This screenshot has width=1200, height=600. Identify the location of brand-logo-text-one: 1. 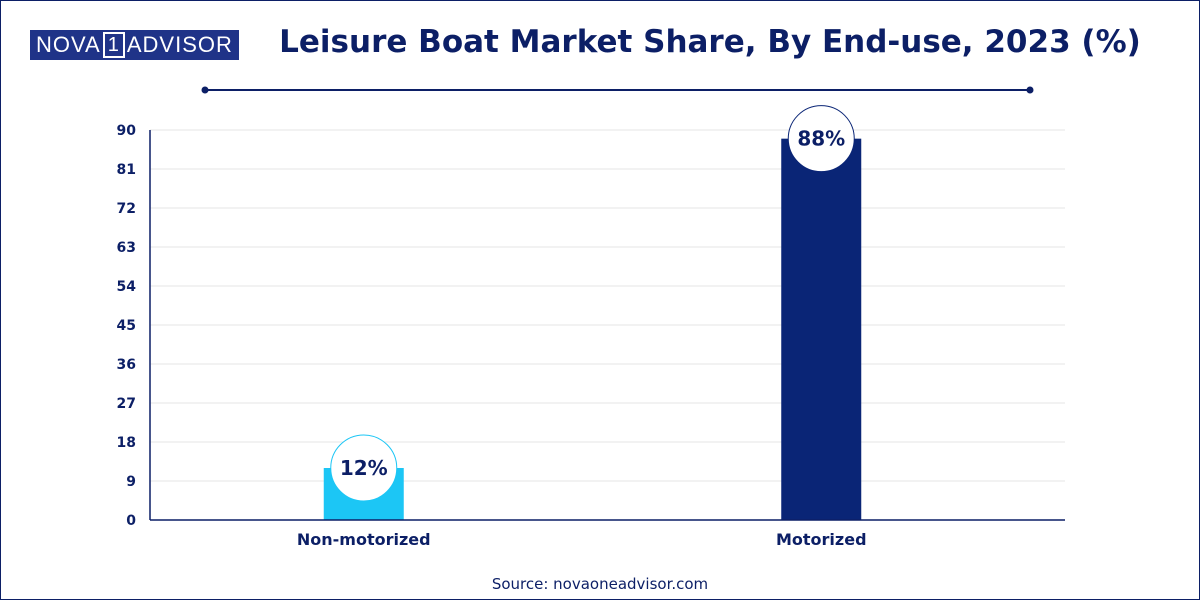
(113, 45).